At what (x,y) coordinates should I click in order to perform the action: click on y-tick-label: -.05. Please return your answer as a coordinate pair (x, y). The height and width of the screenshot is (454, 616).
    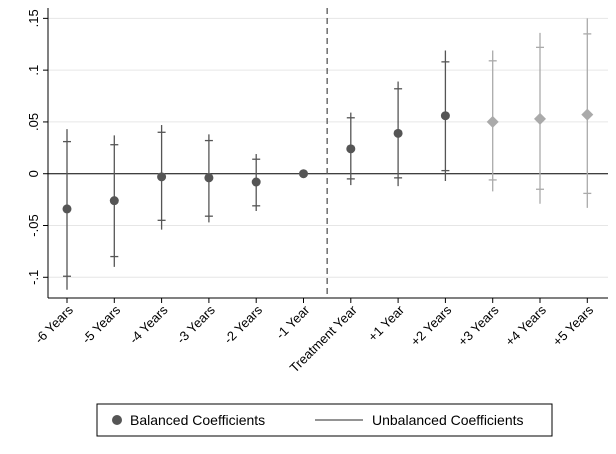
    Looking at the image, I should click on (33, 225).